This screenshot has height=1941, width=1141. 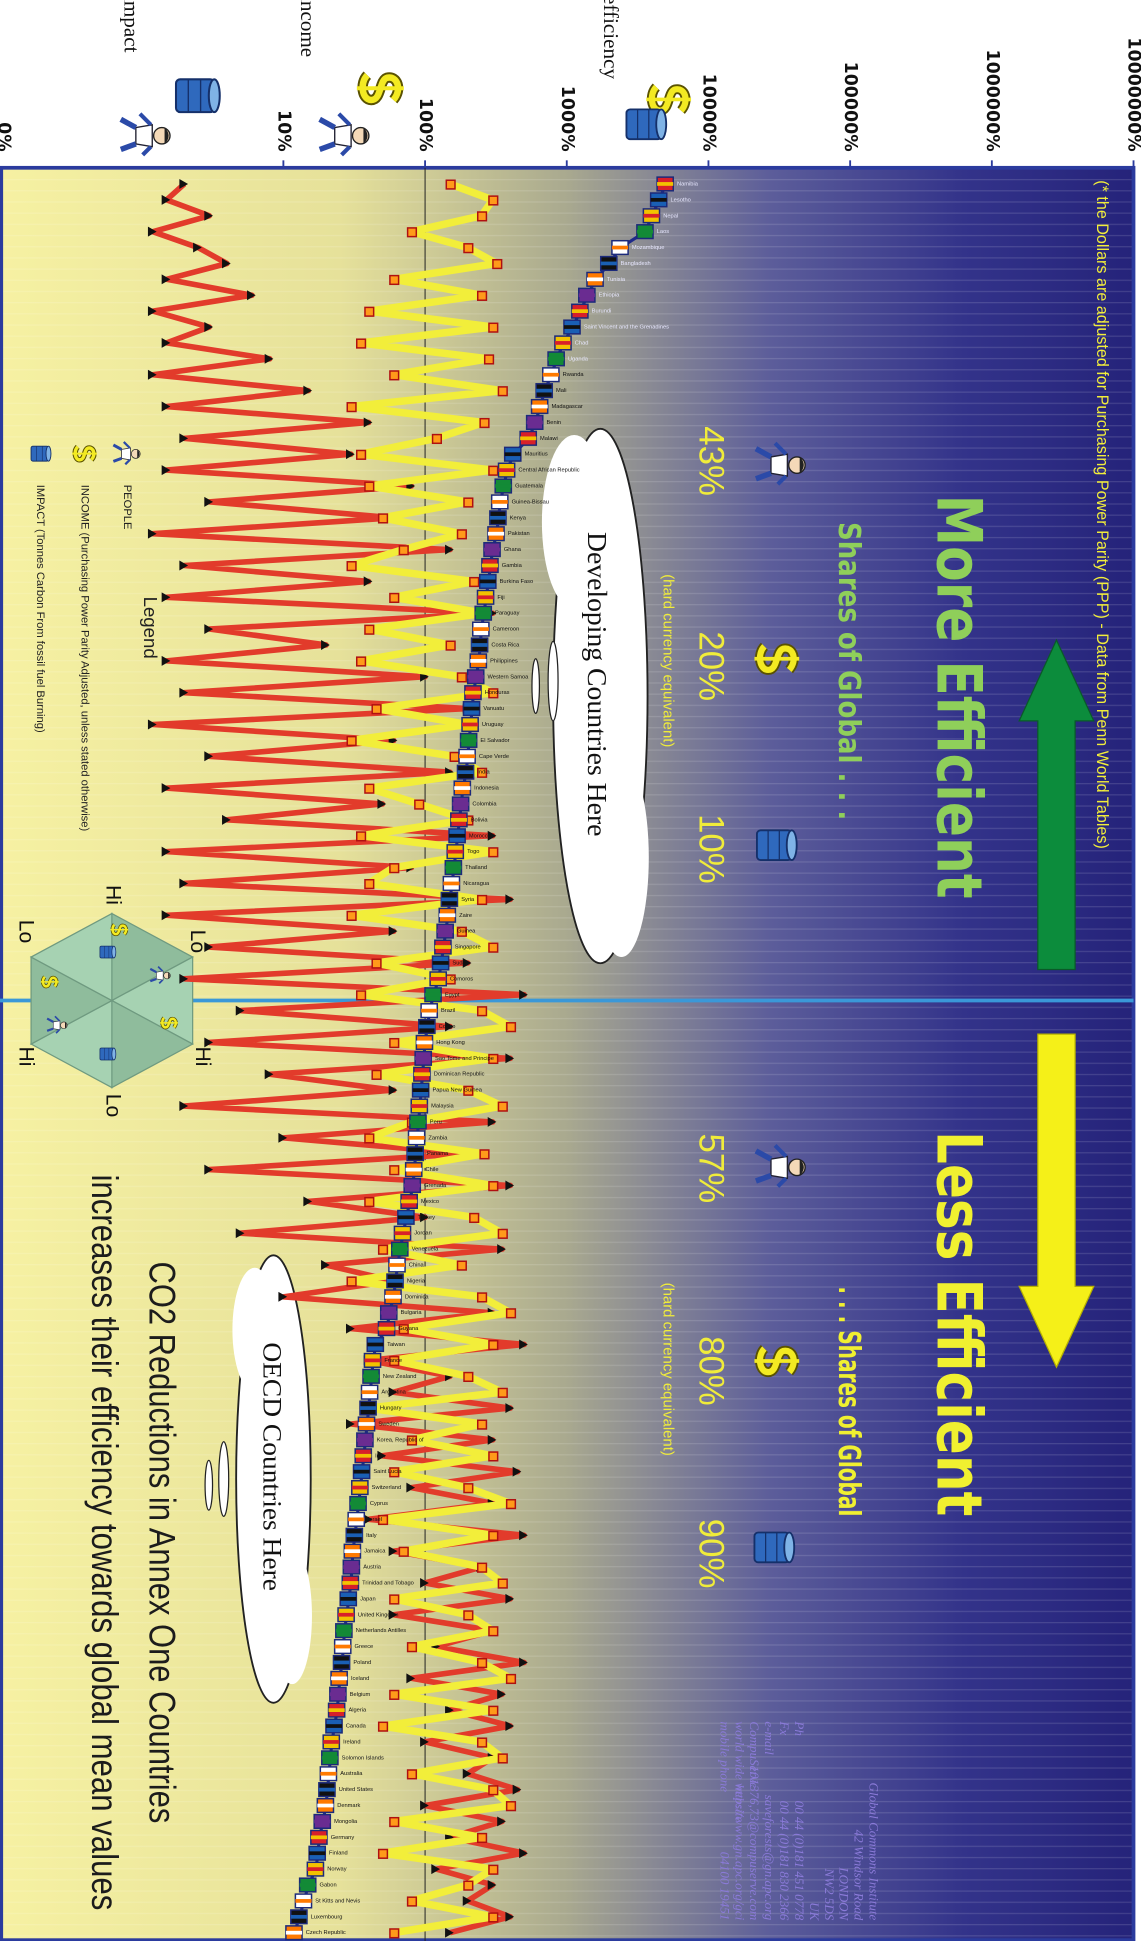 I want to click on country-label: Dominica, so click(x=417, y=1297).